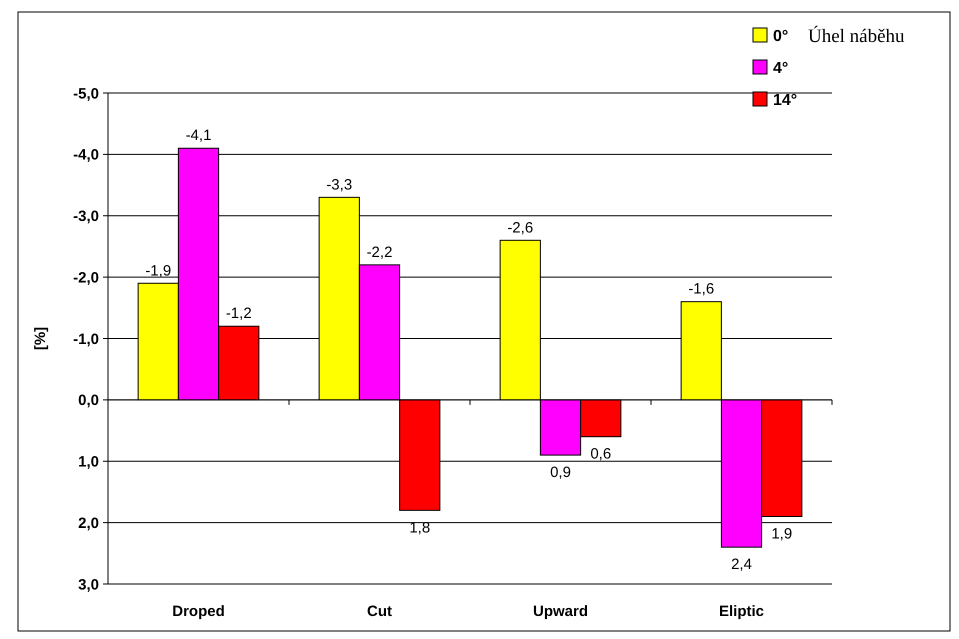  Describe the element at coordinates (701, 289) in the screenshot. I see `data-label: -1,6` at that location.